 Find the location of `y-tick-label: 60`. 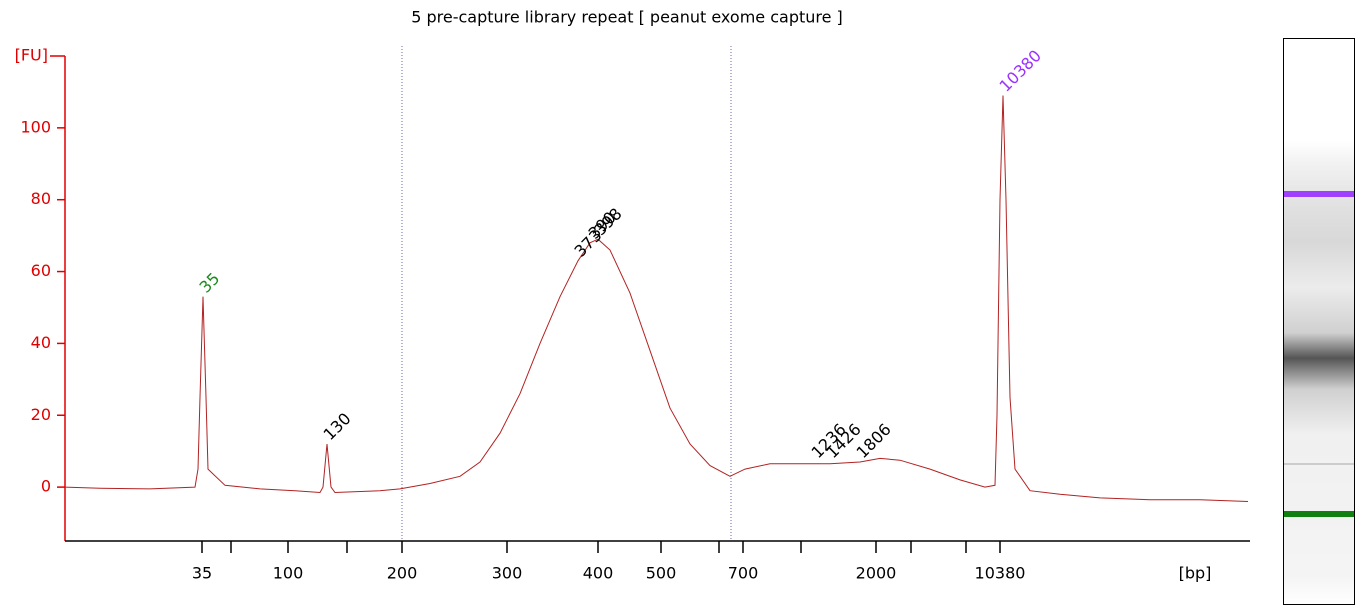

y-tick-label: 60 is located at coordinates (41, 270).